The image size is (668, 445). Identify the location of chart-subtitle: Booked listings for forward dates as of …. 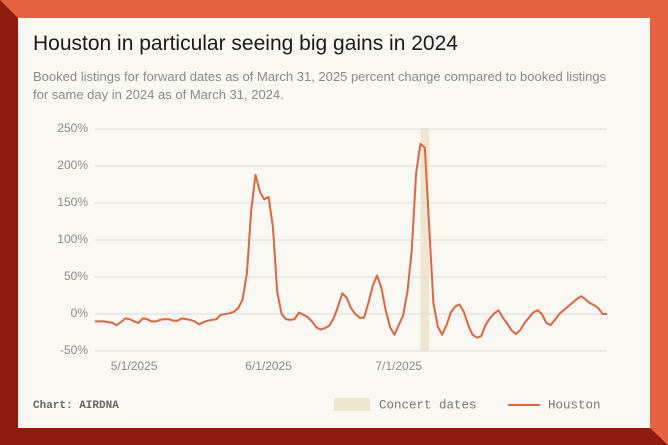
(320, 85).